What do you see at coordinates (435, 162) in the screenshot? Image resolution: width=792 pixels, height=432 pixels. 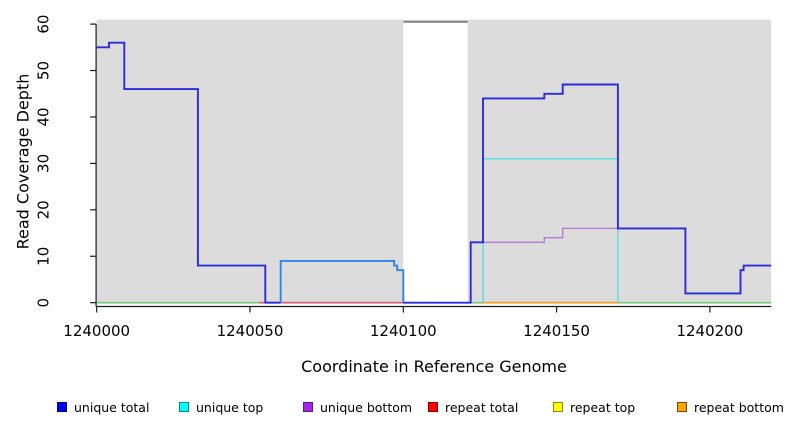 I see `assembly-gap-band` at bounding box center [435, 162].